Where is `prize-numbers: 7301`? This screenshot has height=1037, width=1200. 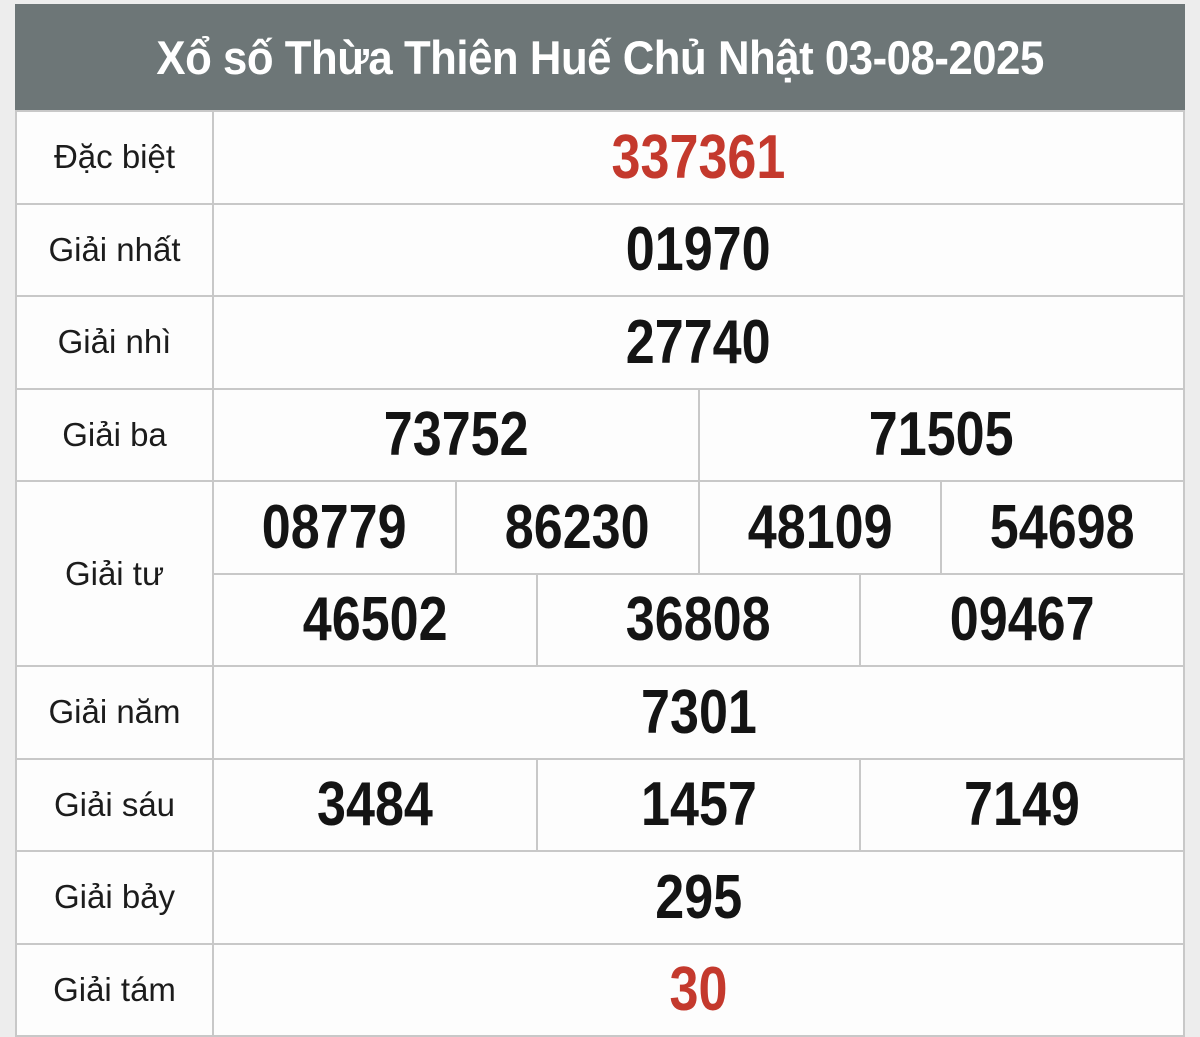 prize-numbers: 7301 is located at coordinates (698, 712).